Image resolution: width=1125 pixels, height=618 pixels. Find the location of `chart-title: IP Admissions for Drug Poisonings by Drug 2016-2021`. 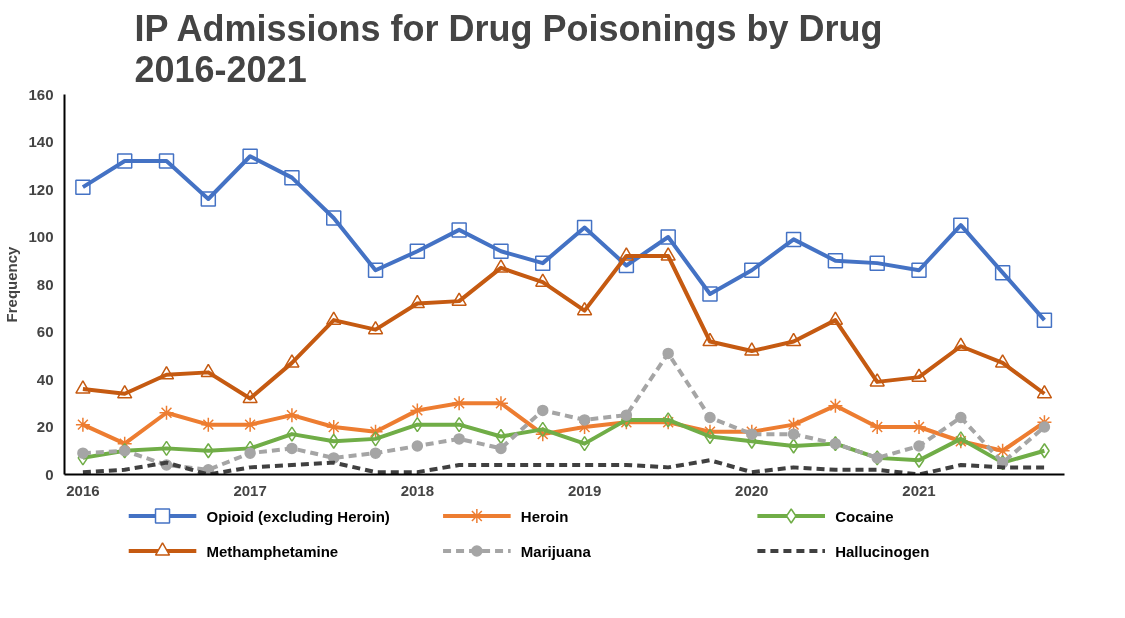

chart-title: IP Admissions for Drug Poisonings by Drug 2016-2021 is located at coordinates (508, 48).